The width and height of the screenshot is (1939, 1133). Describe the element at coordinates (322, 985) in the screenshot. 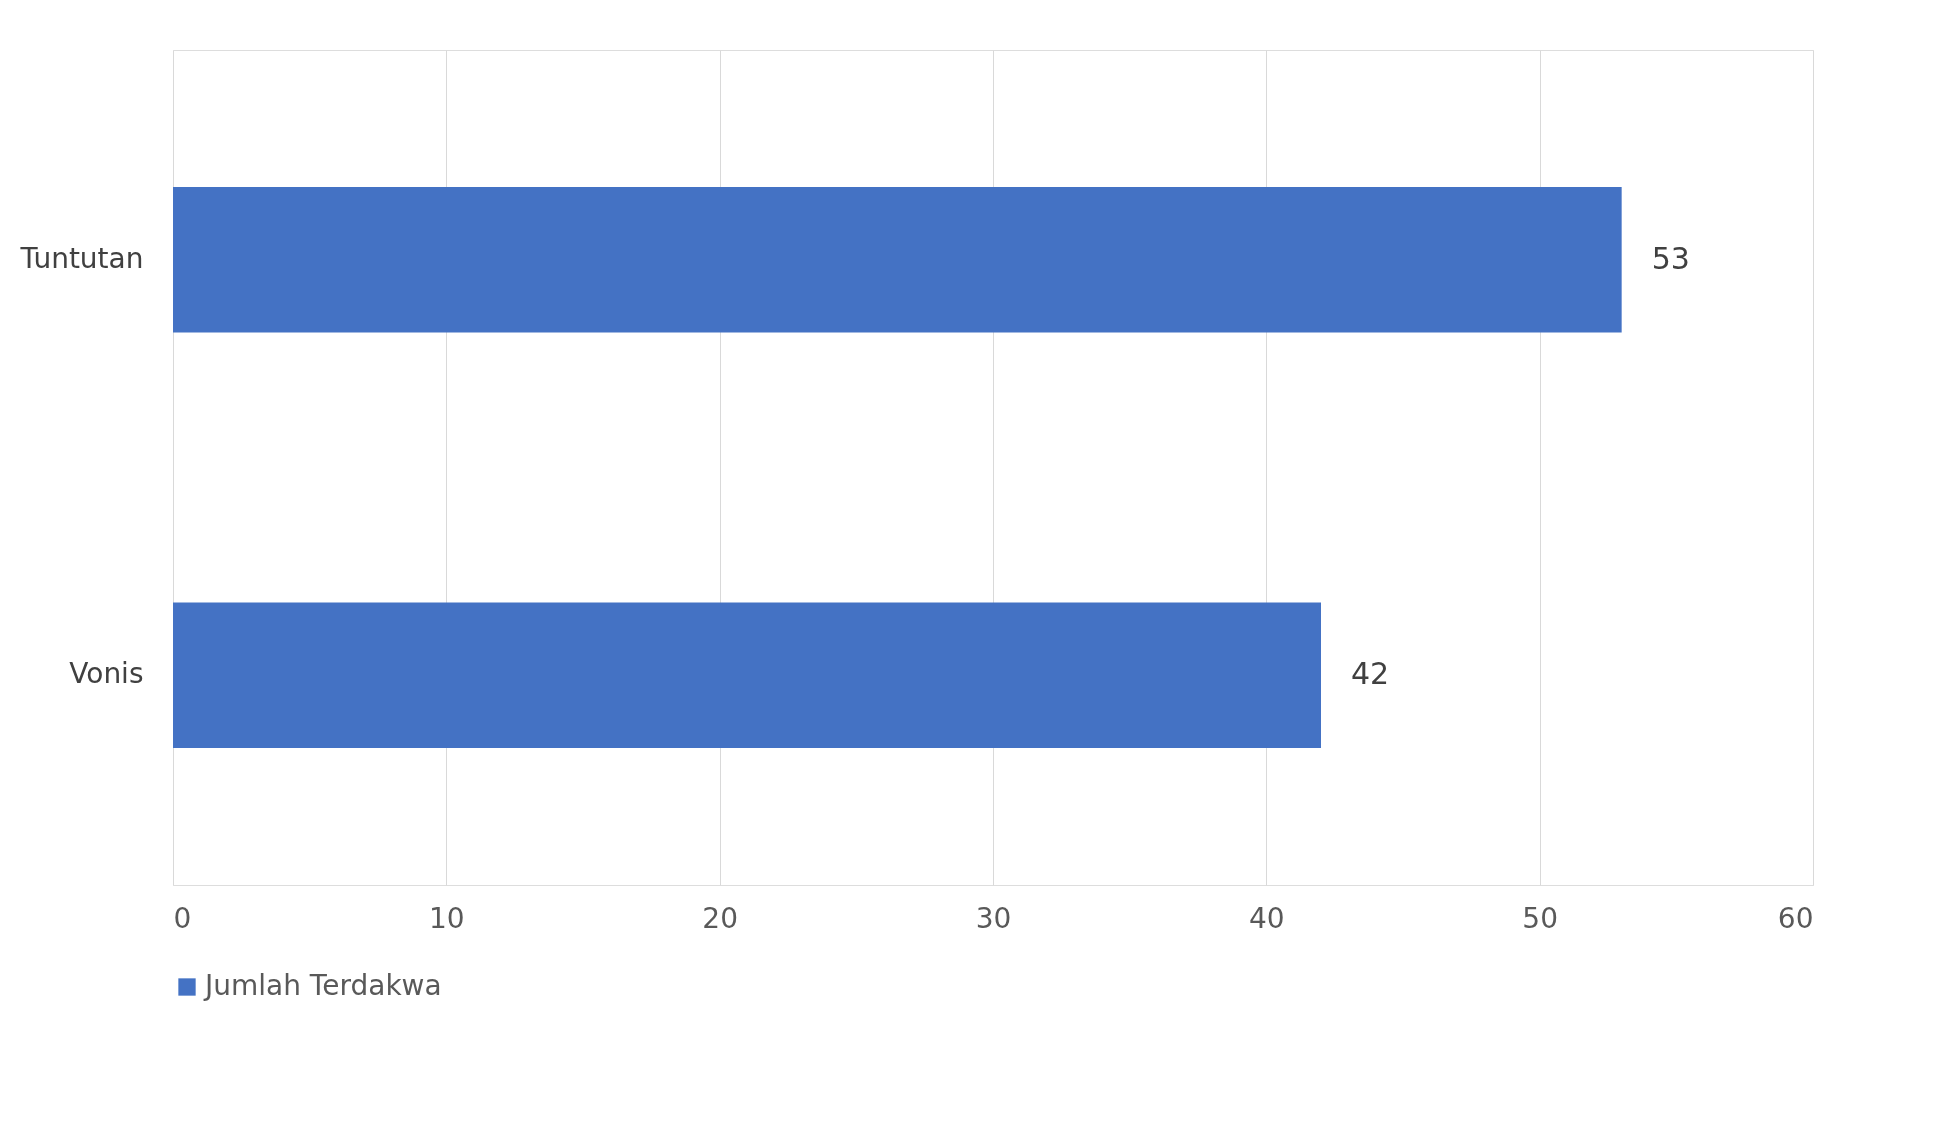

I see `legend-label: Jumlah Terdakwa` at that location.